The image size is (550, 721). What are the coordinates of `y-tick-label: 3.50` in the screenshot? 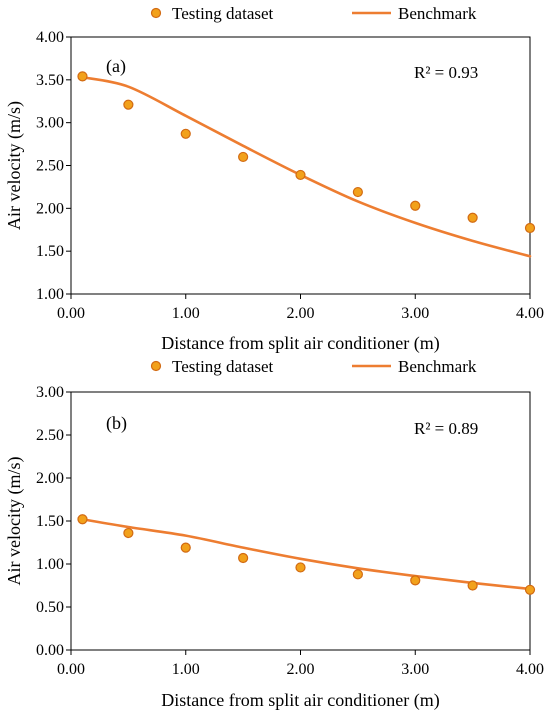 It's located at (50, 80).